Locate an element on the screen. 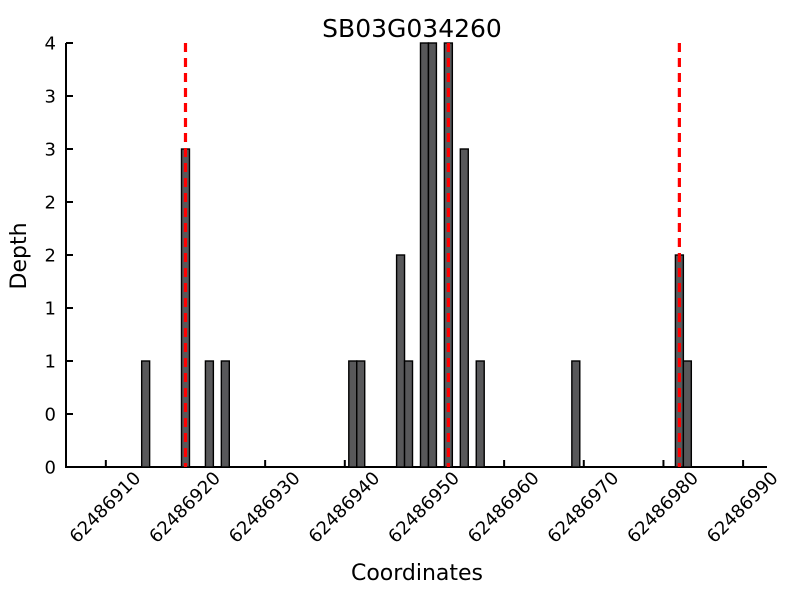  x-tick-label: 62486990 is located at coordinates (743, 508).